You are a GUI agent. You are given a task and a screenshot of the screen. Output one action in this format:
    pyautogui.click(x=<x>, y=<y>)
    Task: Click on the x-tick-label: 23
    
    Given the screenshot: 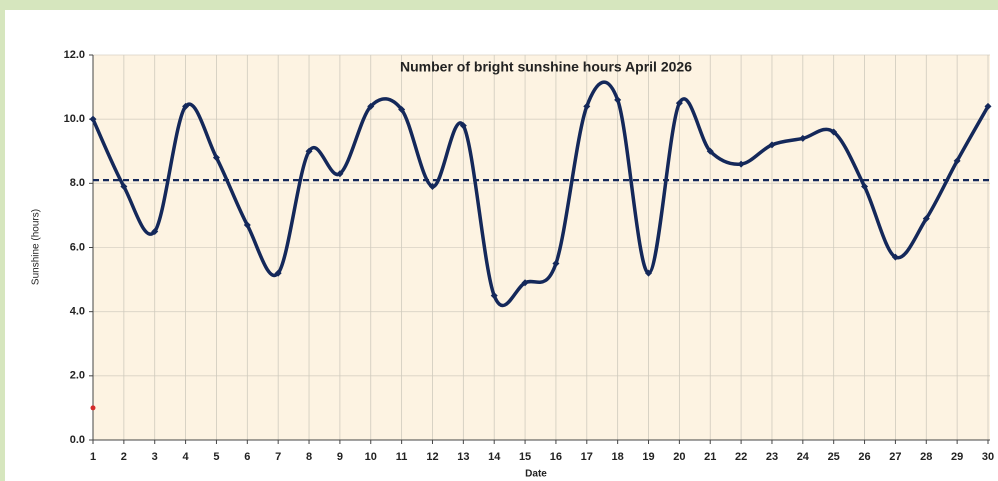 What is the action you would take?
    pyautogui.click(x=772, y=457)
    